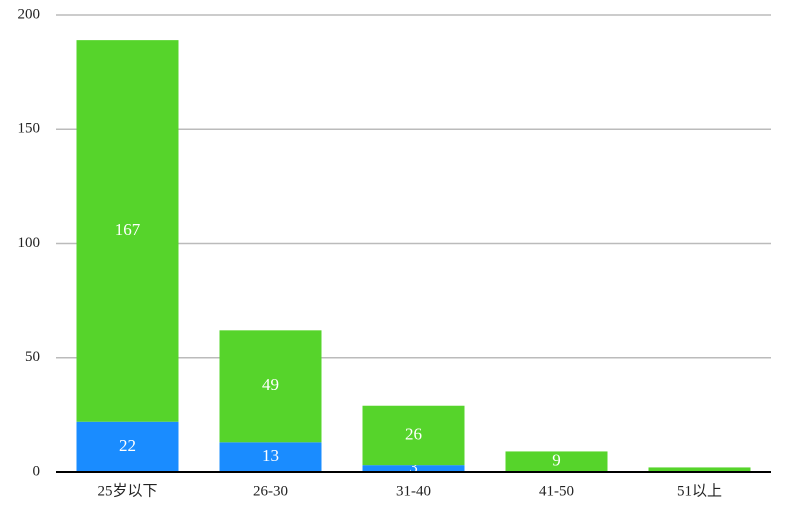 Image resolution: width=800 pixels, height=517 pixels. I want to click on data-label: 9, so click(556, 460).